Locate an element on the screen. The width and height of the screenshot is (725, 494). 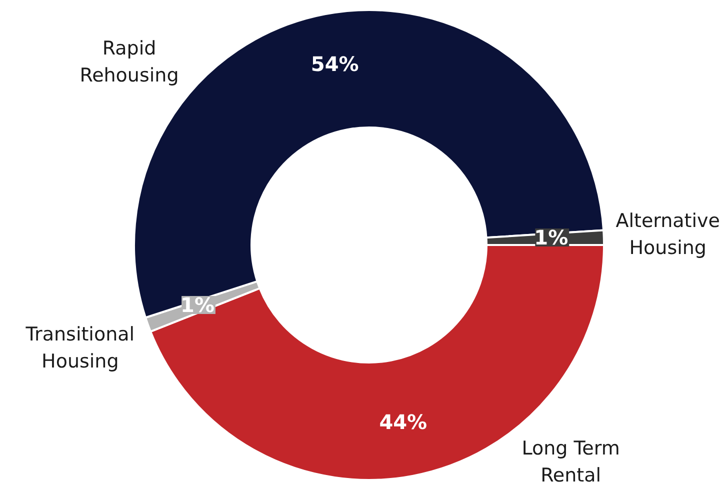
data-label: 44% is located at coordinates (403, 422).